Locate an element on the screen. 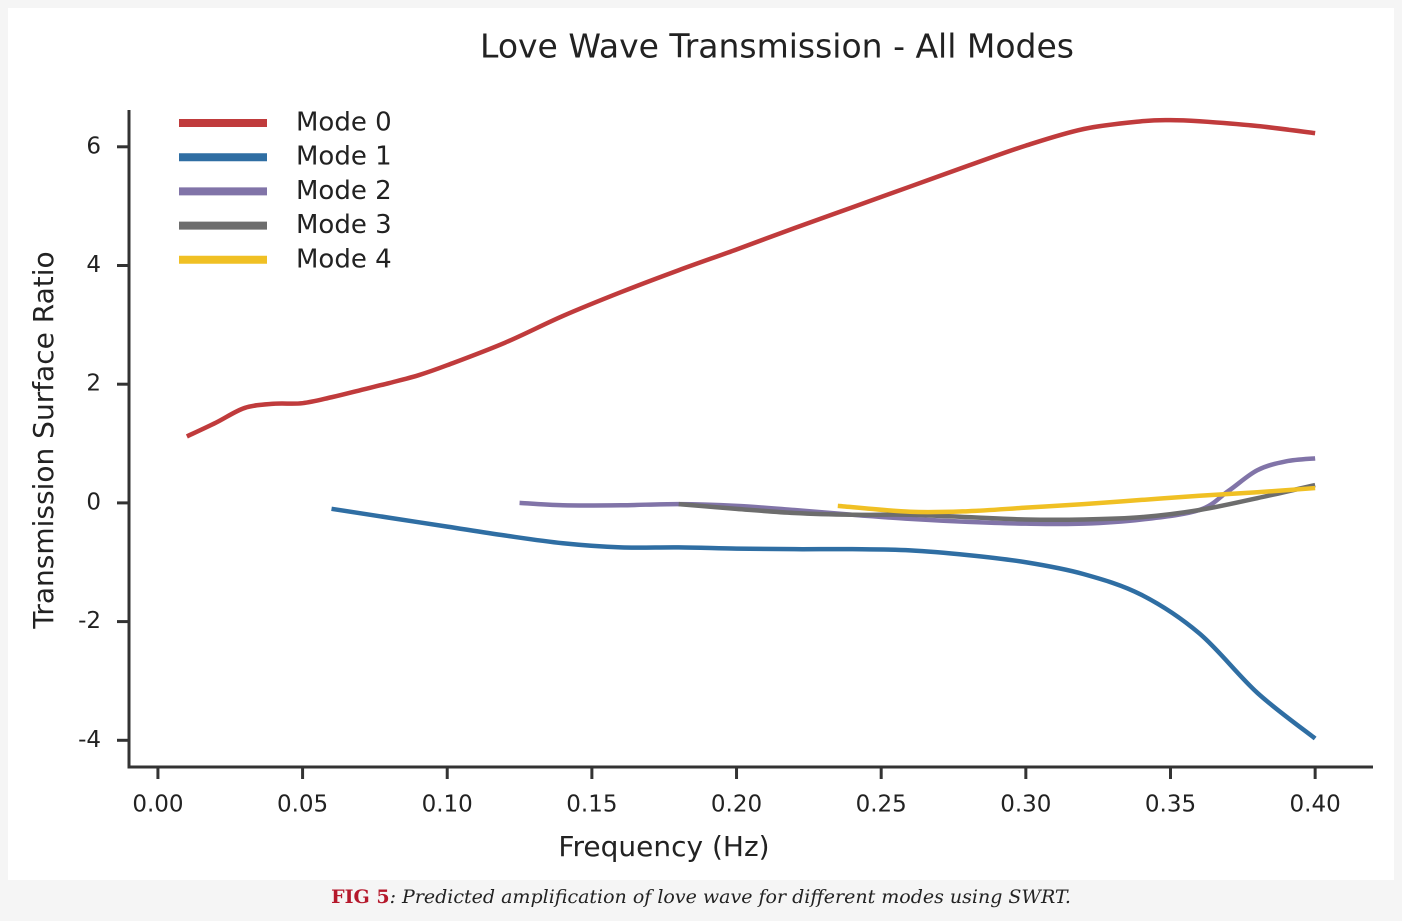  y-tick-label: 2 is located at coordinates (93, 384).